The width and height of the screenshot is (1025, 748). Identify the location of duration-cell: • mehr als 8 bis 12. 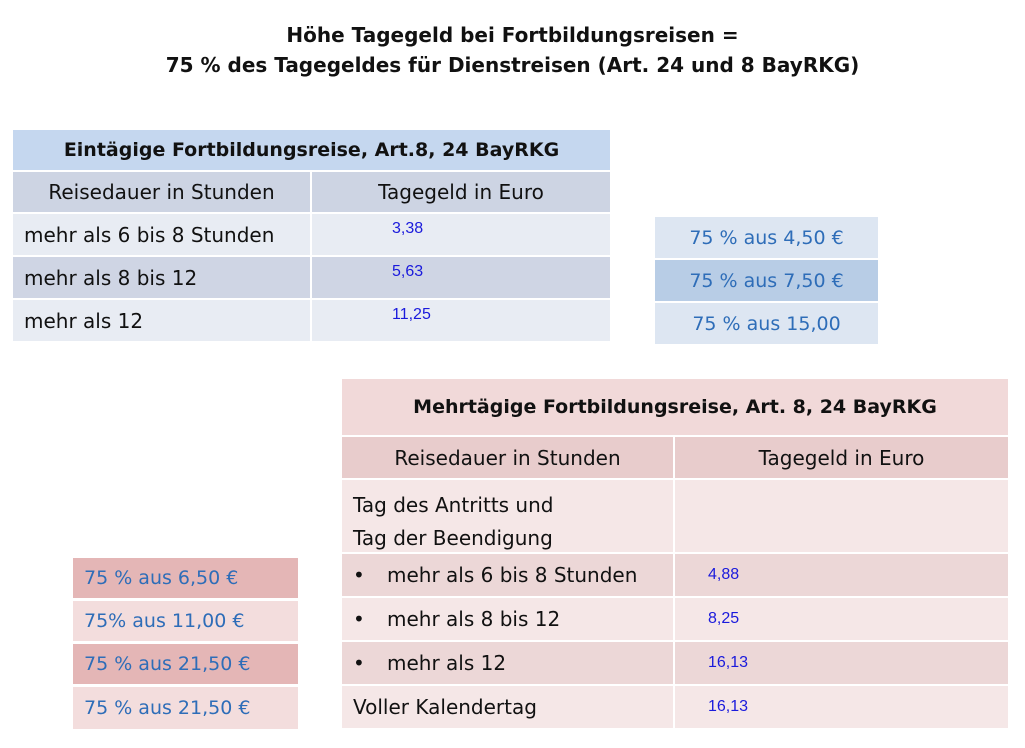
(507, 619).